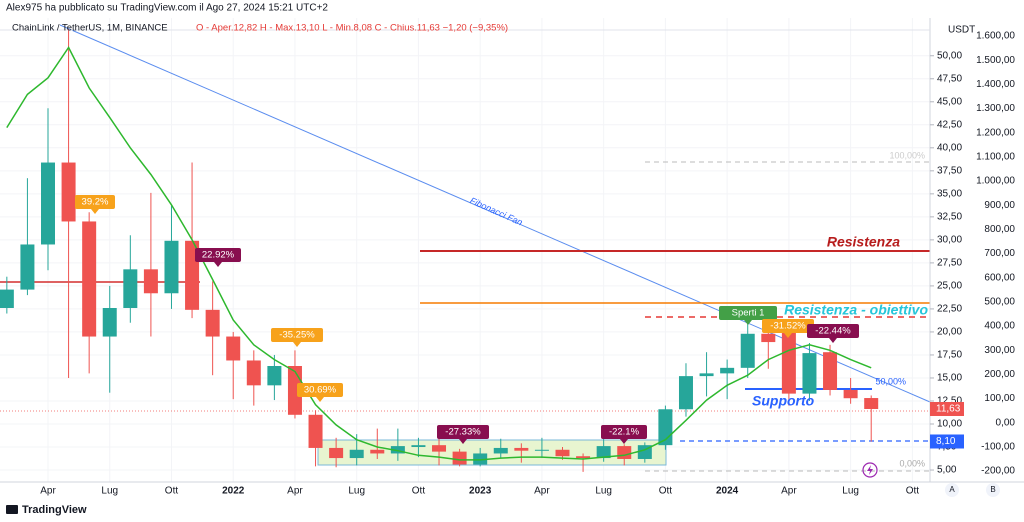  I want to click on price-tag-label: 8,10, so click(946, 441).